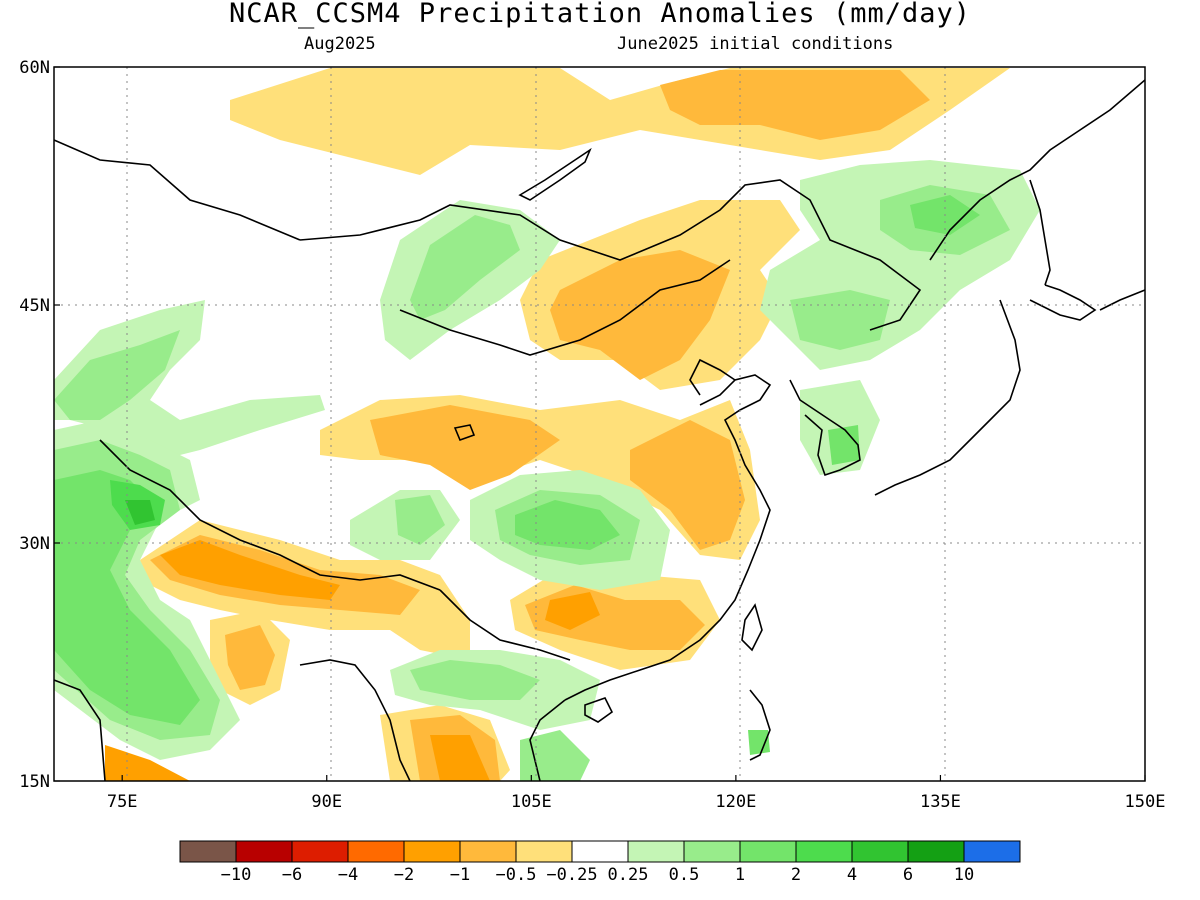  What do you see at coordinates (460, 875) in the screenshot?
I see `colorbar-label: −1` at bounding box center [460, 875].